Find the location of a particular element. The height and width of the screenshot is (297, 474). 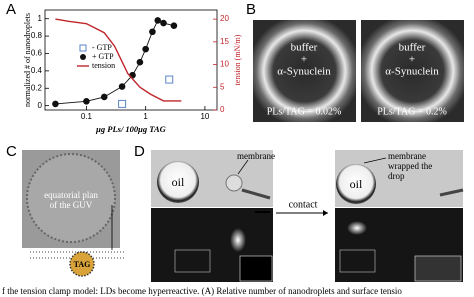

y-tick-label: 0 is located at coordinates (40, 105).